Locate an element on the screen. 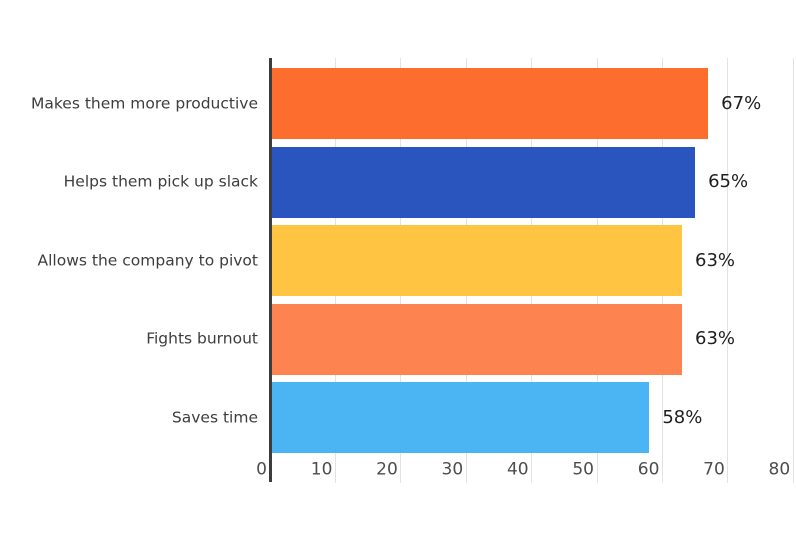 This screenshot has width=796, height=536. x-axis-tick-label: 30 is located at coordinates (452, 469).